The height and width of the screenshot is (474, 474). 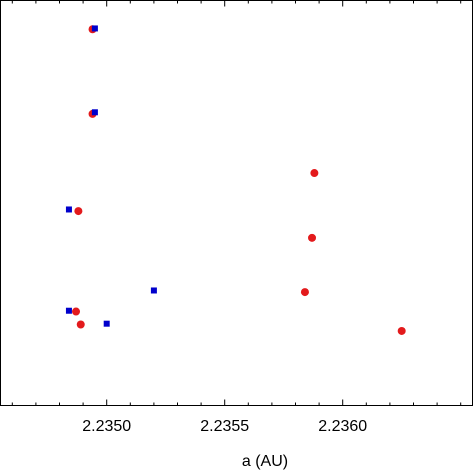 I want to click on x-tick-label: 2.2360, so click(x=342, y=426).